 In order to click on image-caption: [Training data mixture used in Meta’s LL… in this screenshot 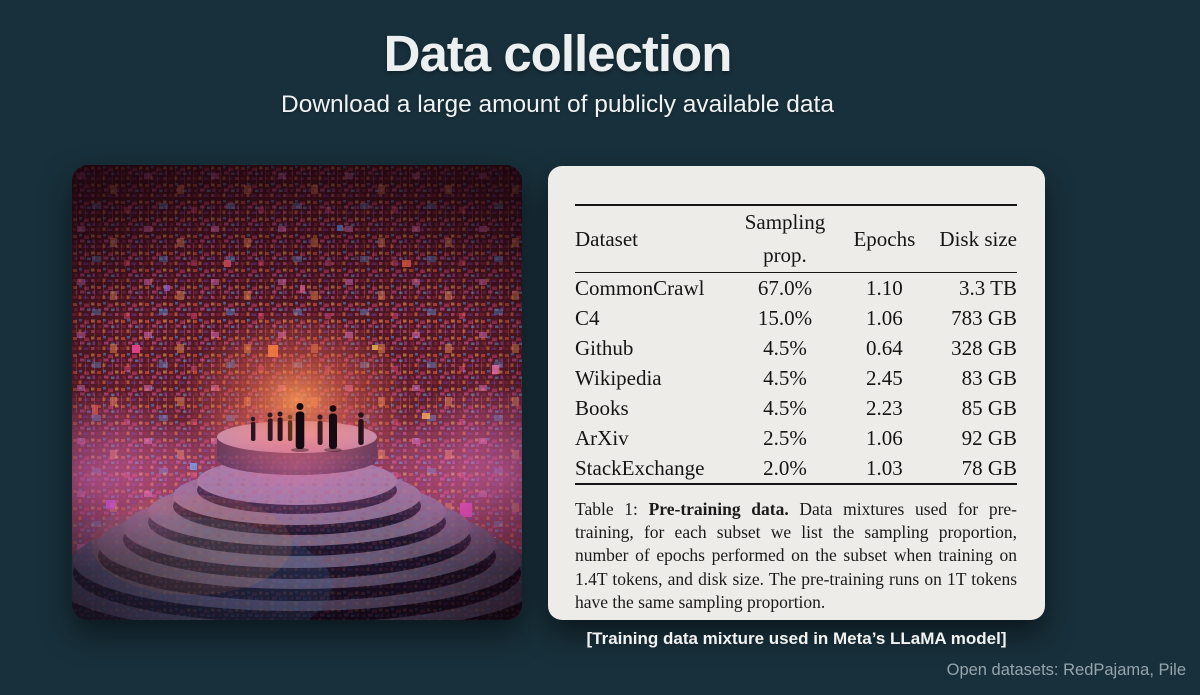, I will do `click(796, 638)`.